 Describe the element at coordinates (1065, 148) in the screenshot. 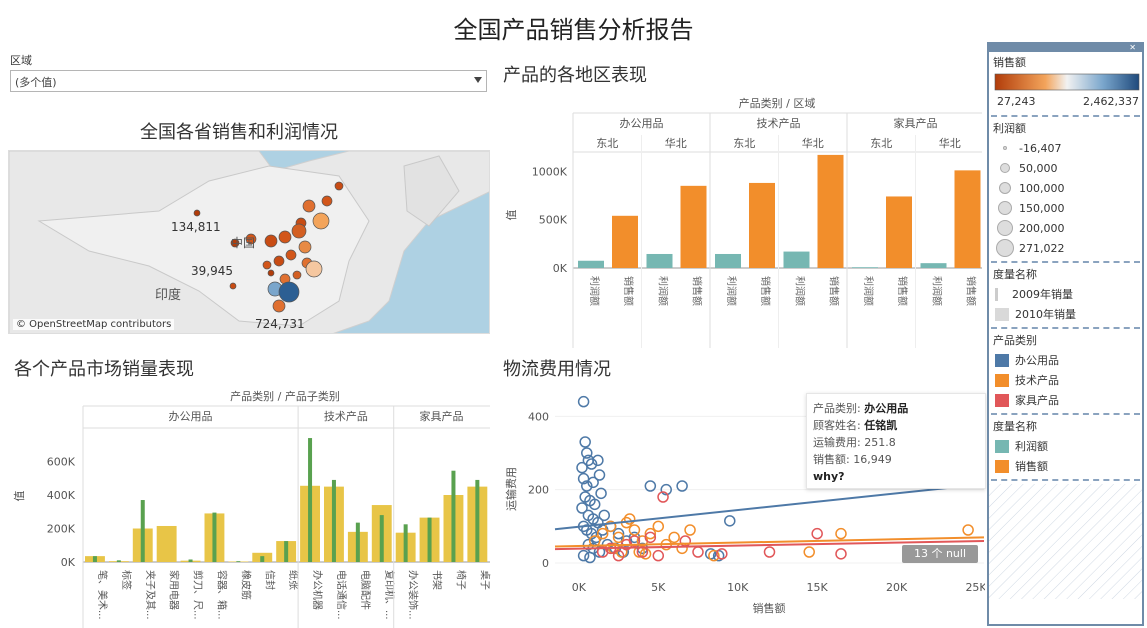

I see `legend-profit-item: -16,407` at that location.